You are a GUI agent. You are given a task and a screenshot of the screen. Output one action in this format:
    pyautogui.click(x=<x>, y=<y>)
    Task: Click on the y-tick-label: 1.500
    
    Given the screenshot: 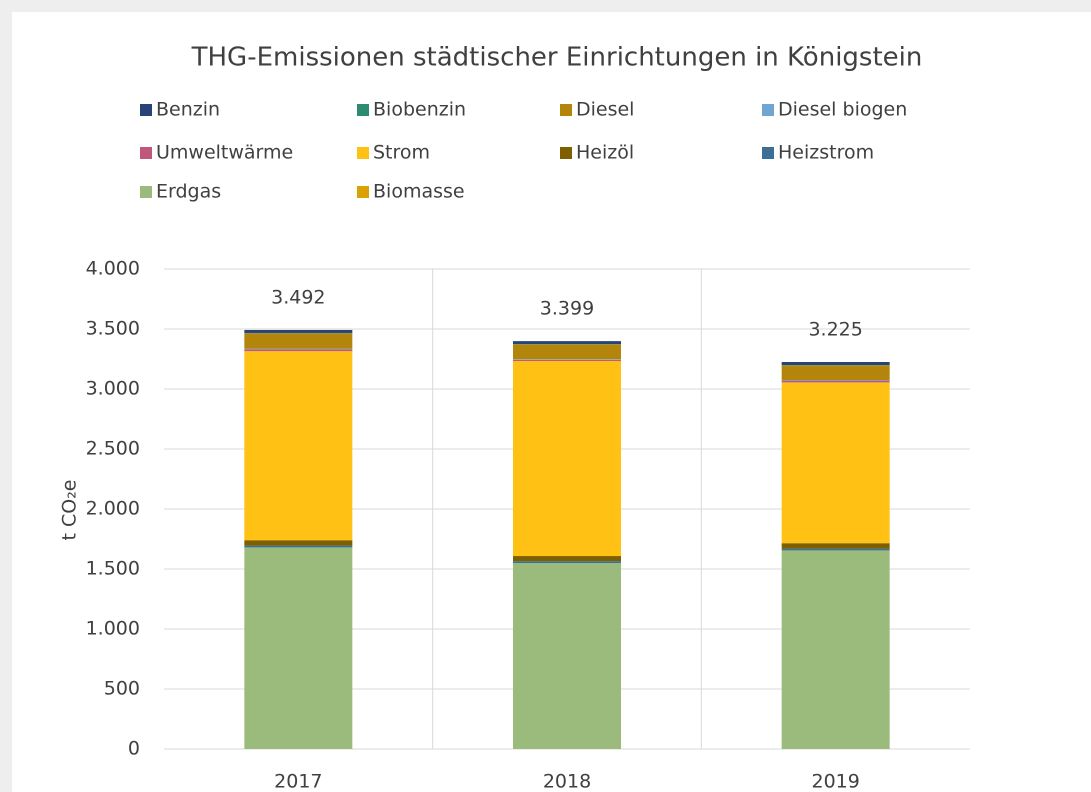 What is the action you would take?
    pyautogui.click(x=113, y=569)
    